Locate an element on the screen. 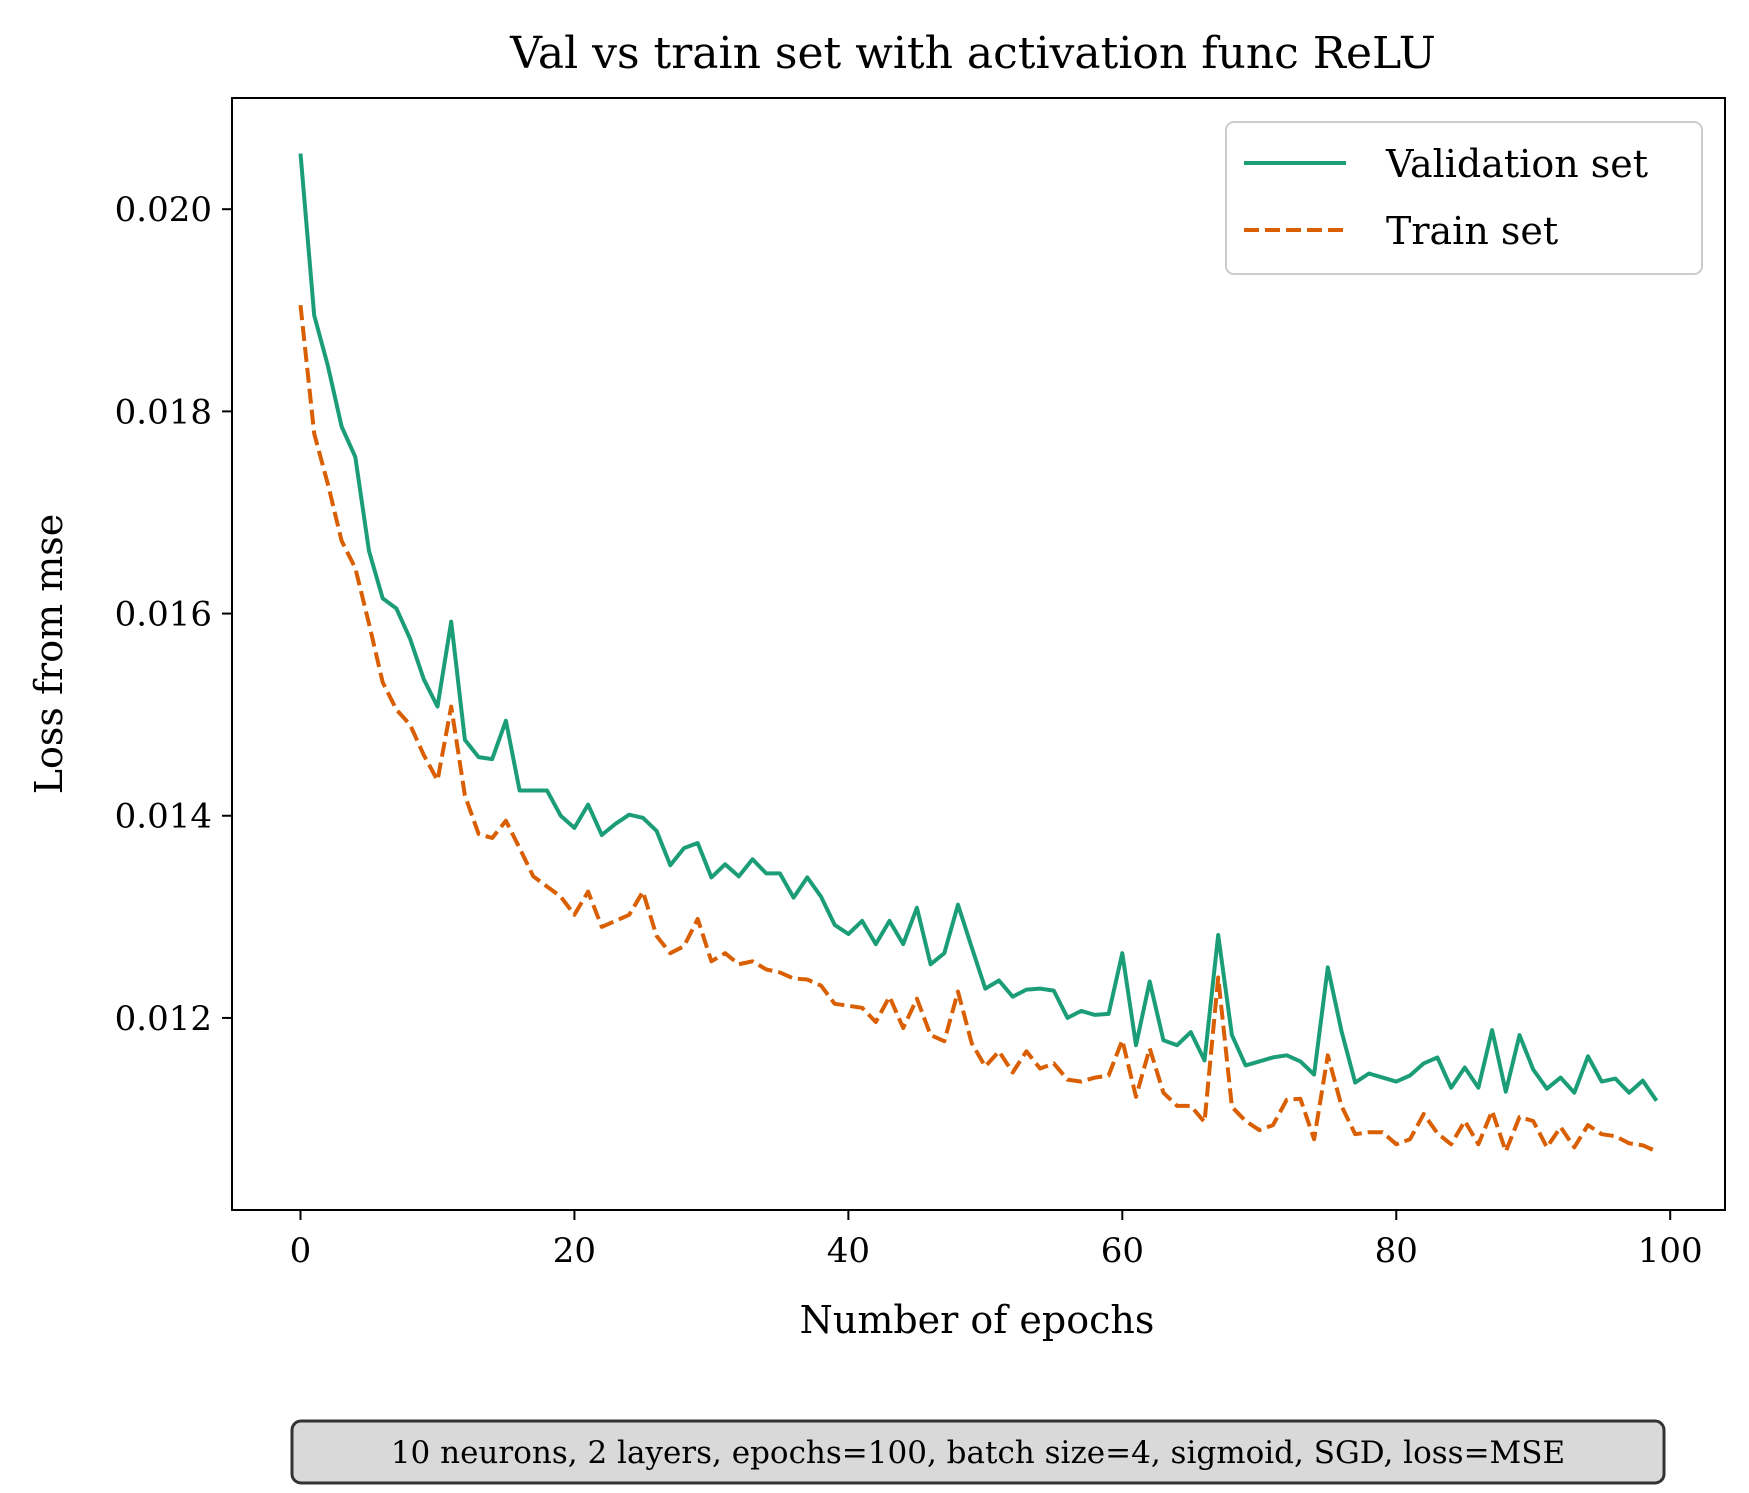 This screenshot has width=1749, height=1493. legend-box is located at coordinates (1464, 198).